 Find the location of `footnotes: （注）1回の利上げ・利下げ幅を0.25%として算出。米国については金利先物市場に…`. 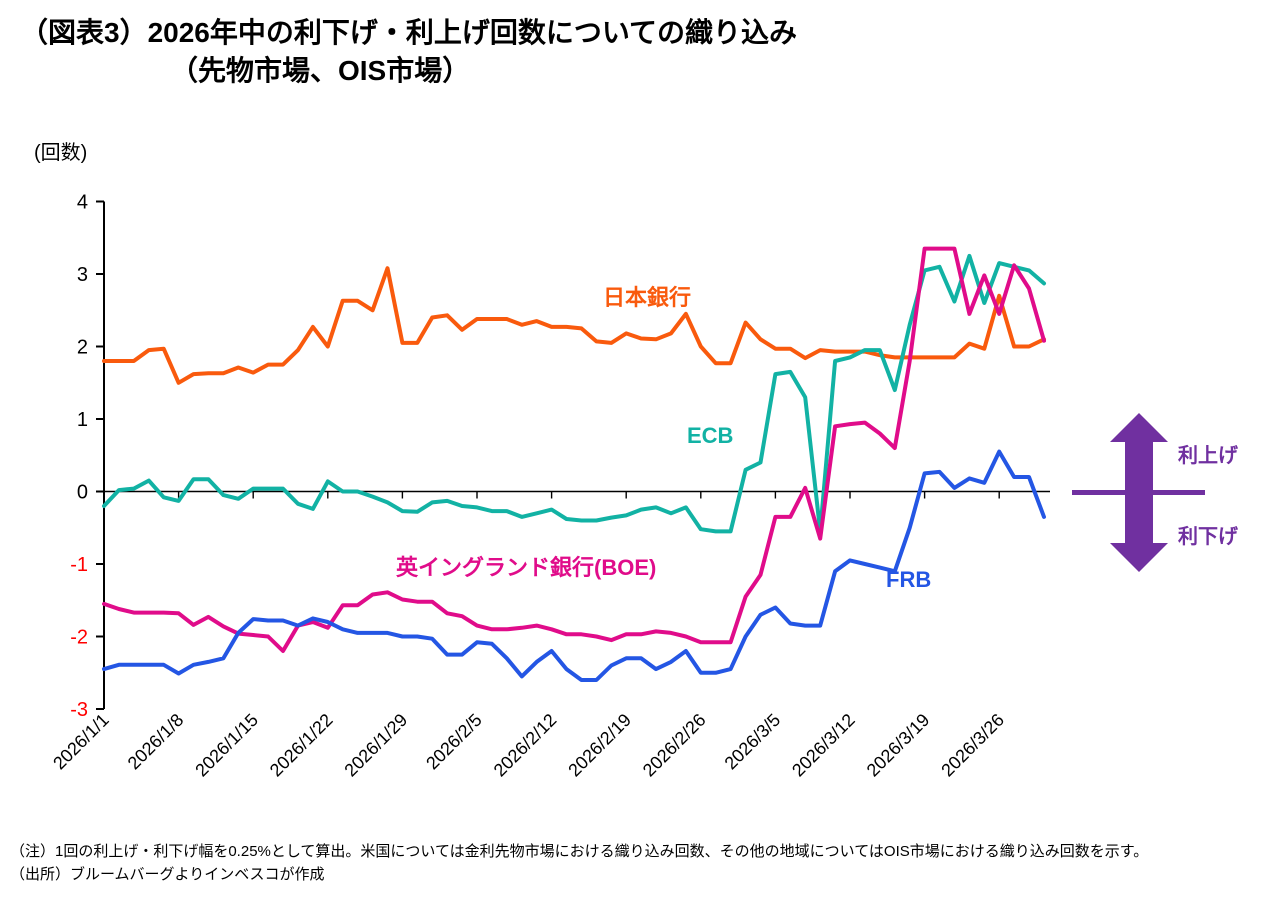

footnotes: （注）1回の利上げ・利下げ幅を0.25%として算出。米国については金利先物市場に… is located at coordinates (643, 863).